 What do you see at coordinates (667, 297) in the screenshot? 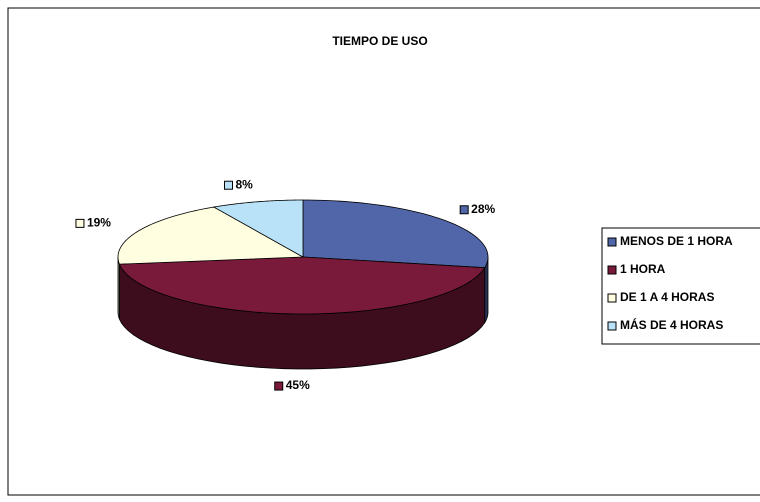
I see `legend-label: DE 1 A 4 HORAS` at bounding box center [667, 297].